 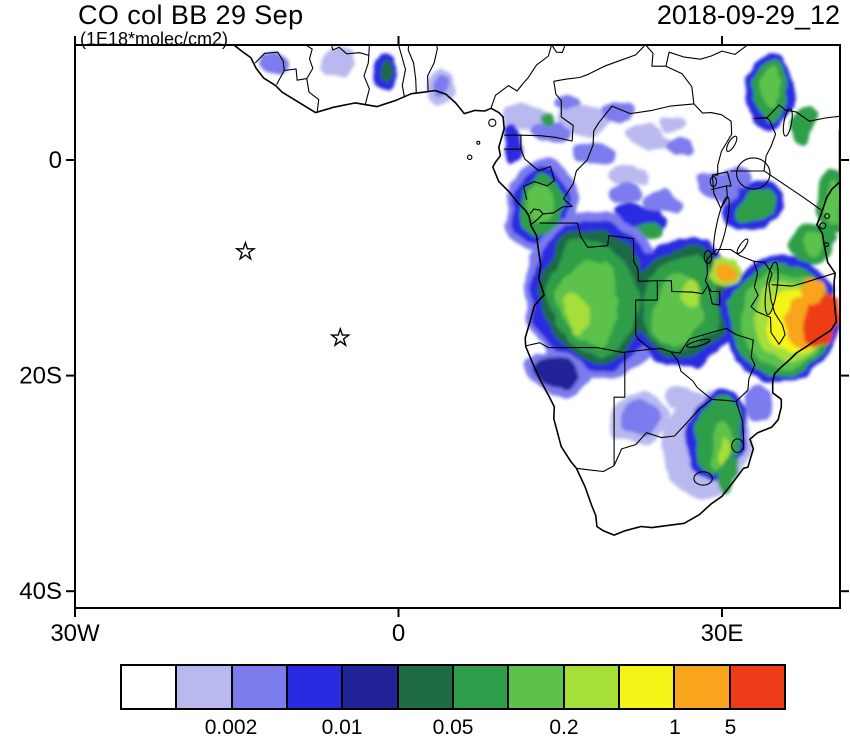 I want to click on plot-units: (1E18*molec/cm2), so click(x=154, y=39).